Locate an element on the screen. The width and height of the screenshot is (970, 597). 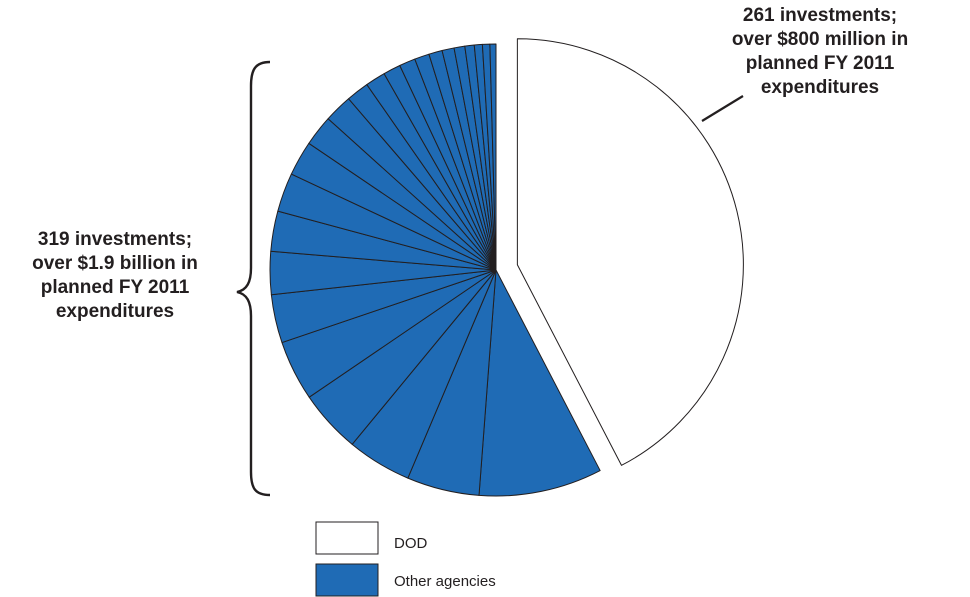
annotation-dod-line-2: over $800 million in is located at coordinates (820, 39).